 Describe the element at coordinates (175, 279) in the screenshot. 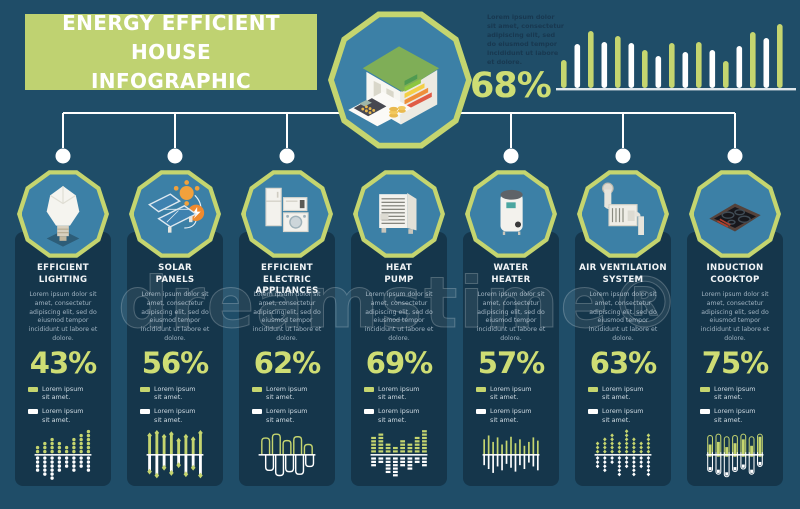

I see `category-title-line-2: PANELS` at that location.